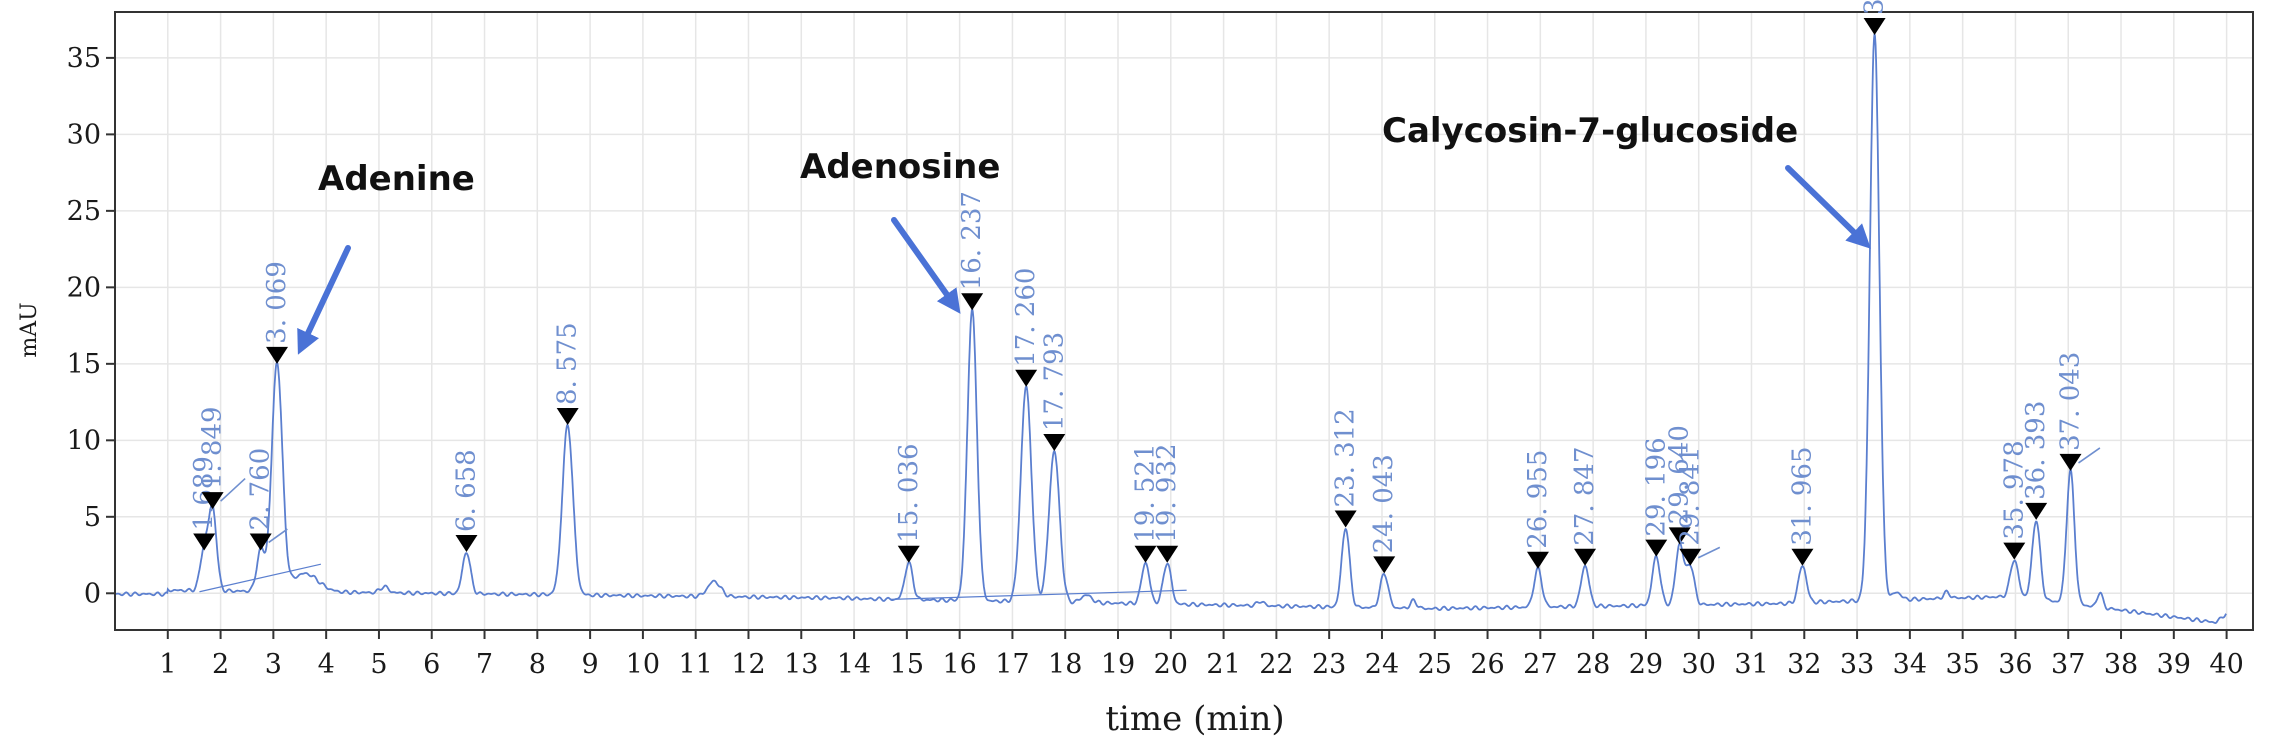 This screenshot has height=751, width=2286. I want to click on x-tick-label: 25, so click(1435, 664).